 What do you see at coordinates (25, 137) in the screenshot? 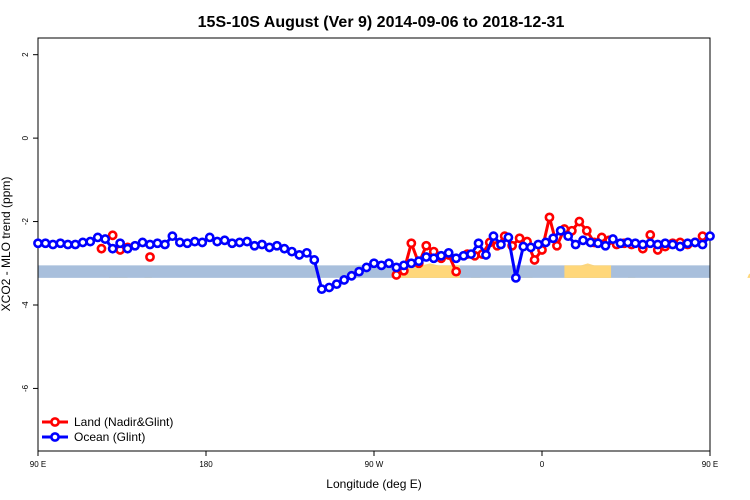
I see `y-tick-label: 0` at bounding box center [25, 137].